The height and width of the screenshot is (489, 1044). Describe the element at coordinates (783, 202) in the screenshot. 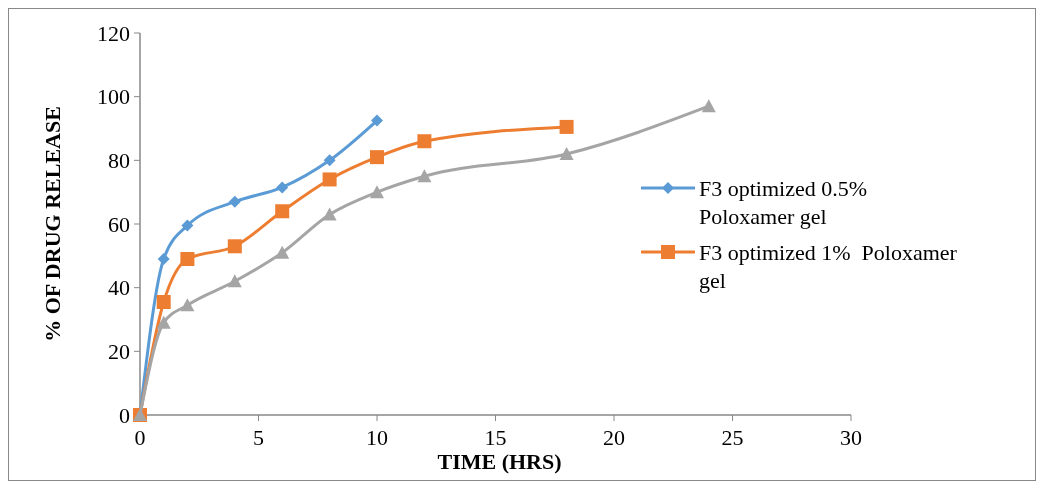

I see `legend-label: F3 optimized 0.5% Poloxamer gel` at that location.